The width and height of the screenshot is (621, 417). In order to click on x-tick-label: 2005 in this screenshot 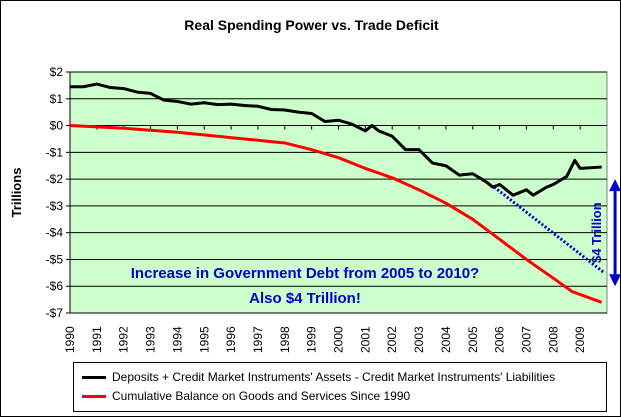, I will do `click(473, 339)`.